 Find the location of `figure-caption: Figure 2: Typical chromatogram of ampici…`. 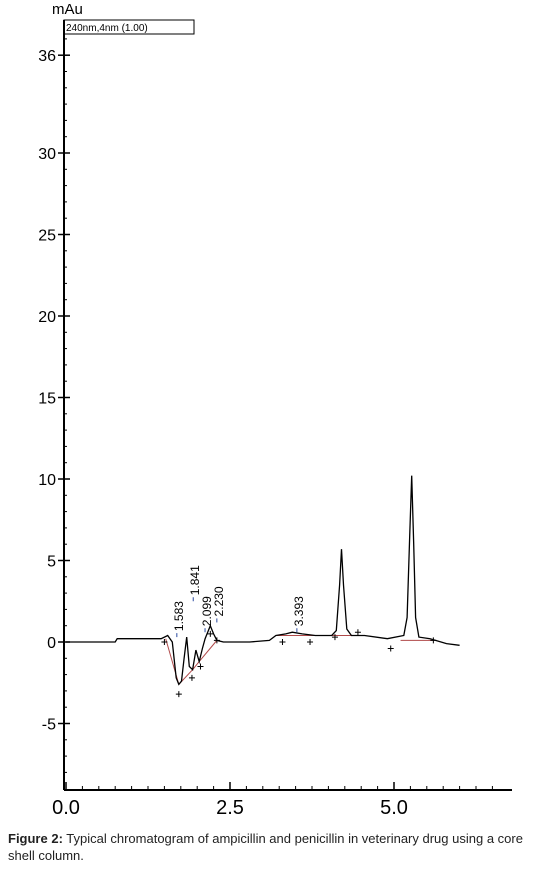

figure-caption: Figure 2: Typical chromatogram of ampici… is located at coordinates (269, 847).